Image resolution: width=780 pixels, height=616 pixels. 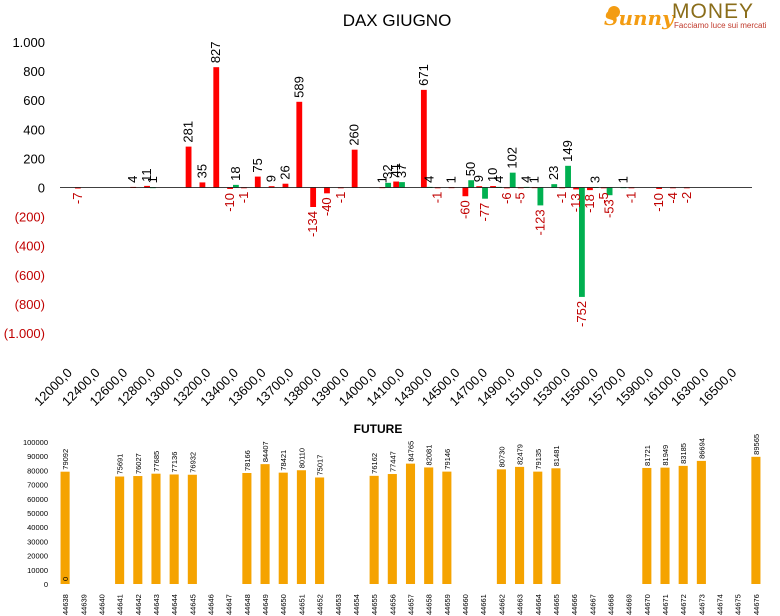 What do you see at coordinates (539, 222) in the screenshot?
I see `chart1-data-label: -123` at bounding box center [539, 222].